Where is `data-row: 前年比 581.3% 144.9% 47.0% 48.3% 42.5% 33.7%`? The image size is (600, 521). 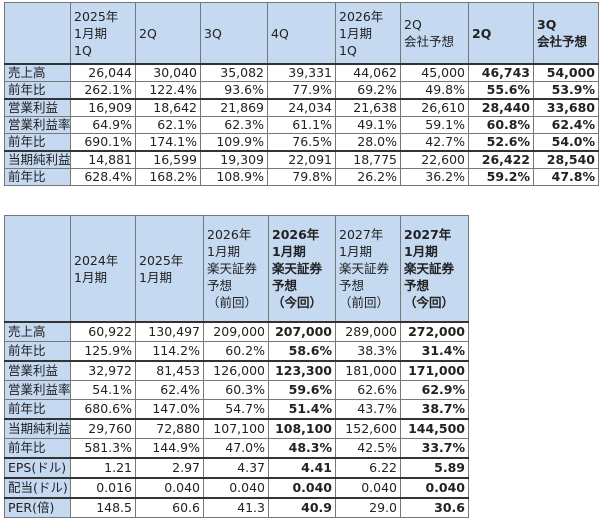
data-row: 前年比 581.3% 144.9% 47.0% 48.3% 42.5% 33.7% is located at coordinates (236, 448).